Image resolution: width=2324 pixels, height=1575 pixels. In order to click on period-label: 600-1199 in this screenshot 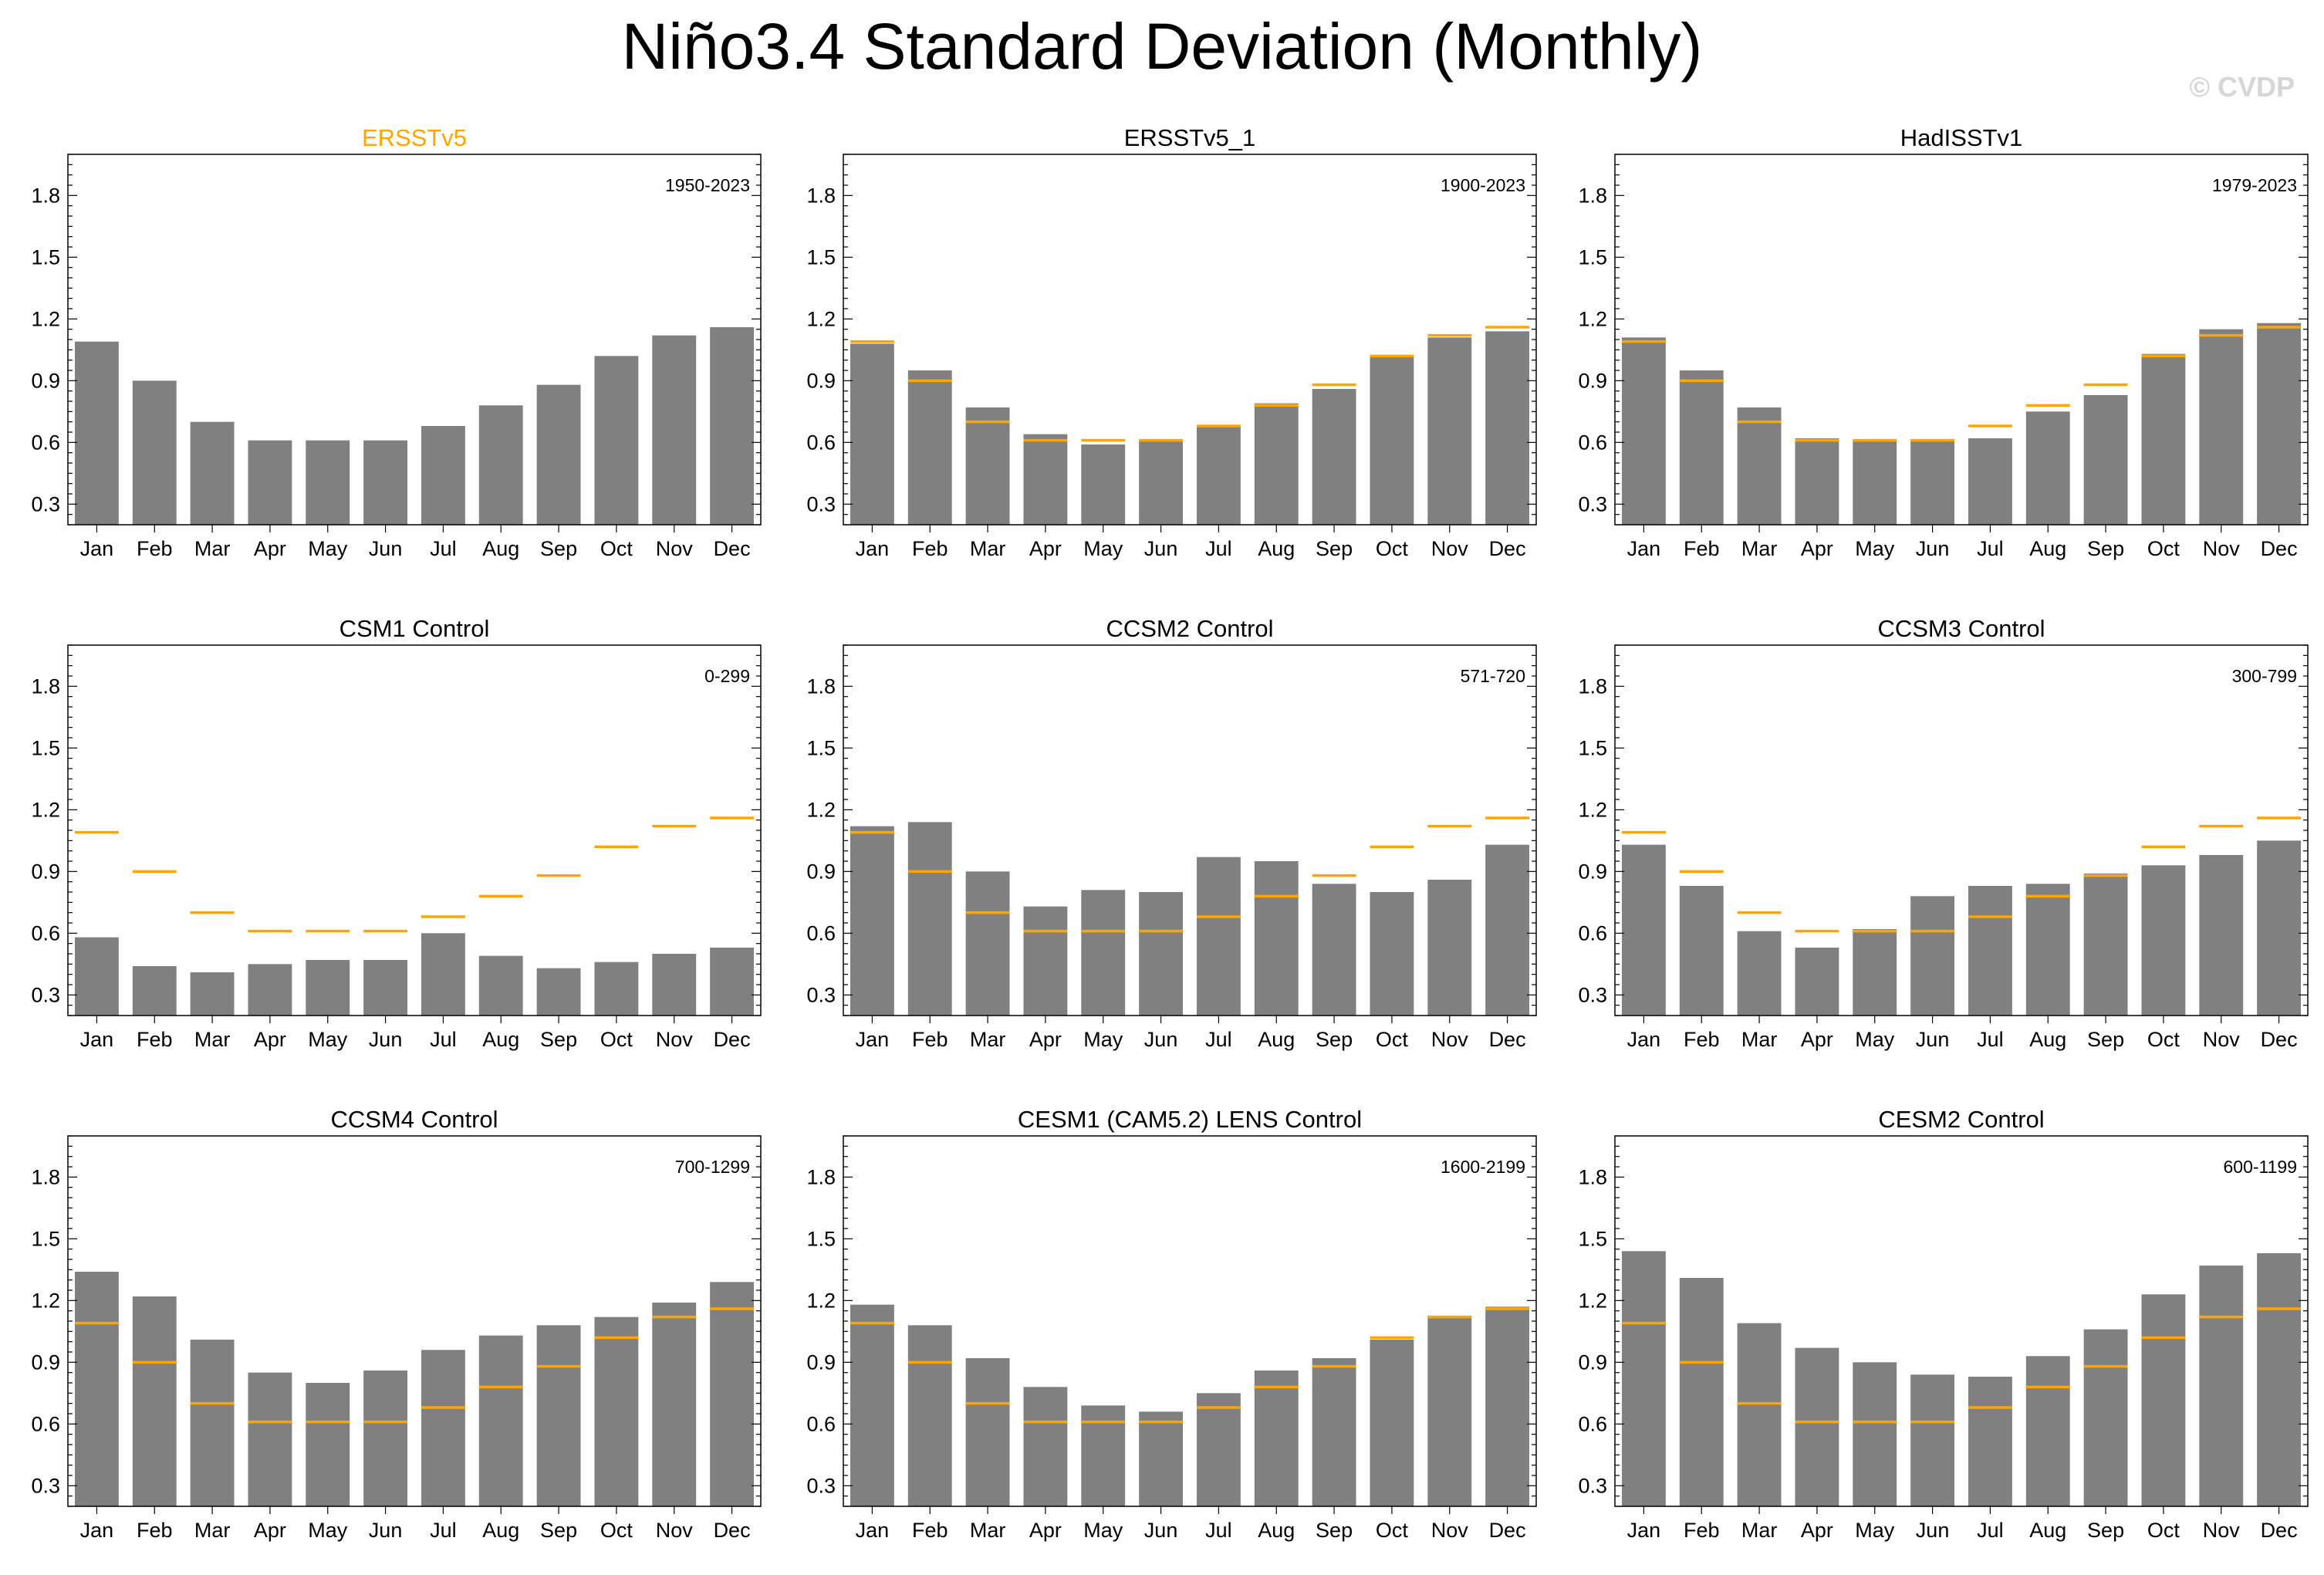, I will do `click(2261, 1167)`.